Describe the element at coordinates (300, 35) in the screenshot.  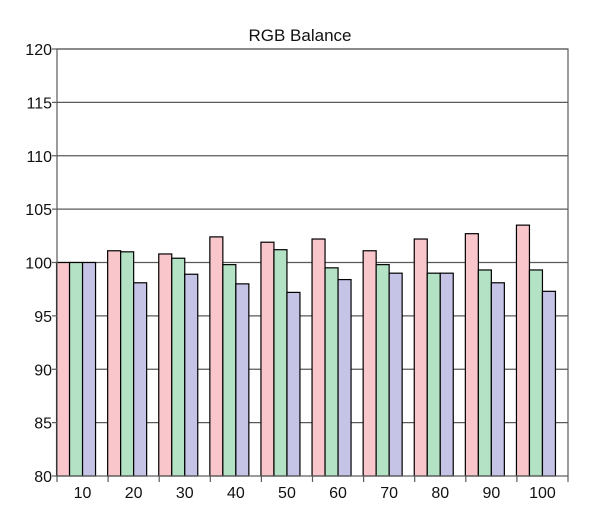
I see `chart-title: RGB Balance` at that location.